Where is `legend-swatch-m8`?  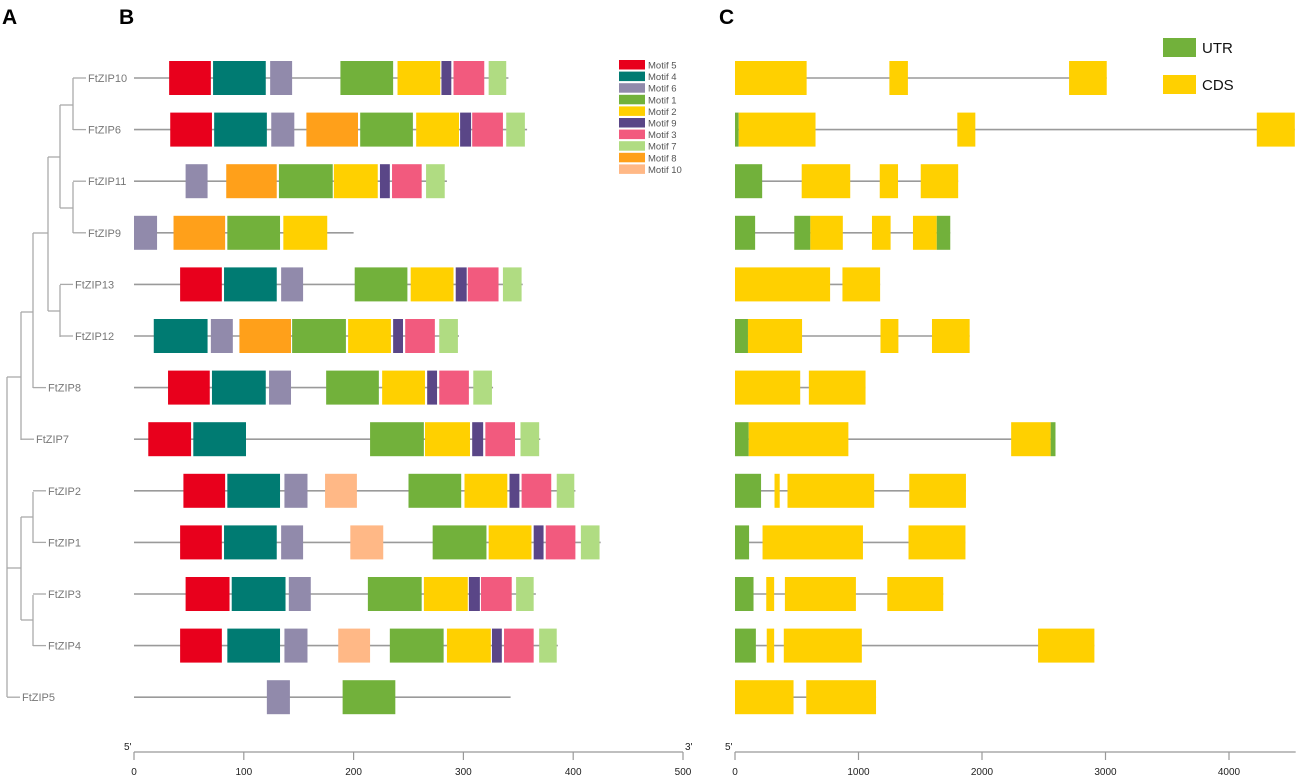
legend-swatch-m8 is located at coordinates (632, 157).